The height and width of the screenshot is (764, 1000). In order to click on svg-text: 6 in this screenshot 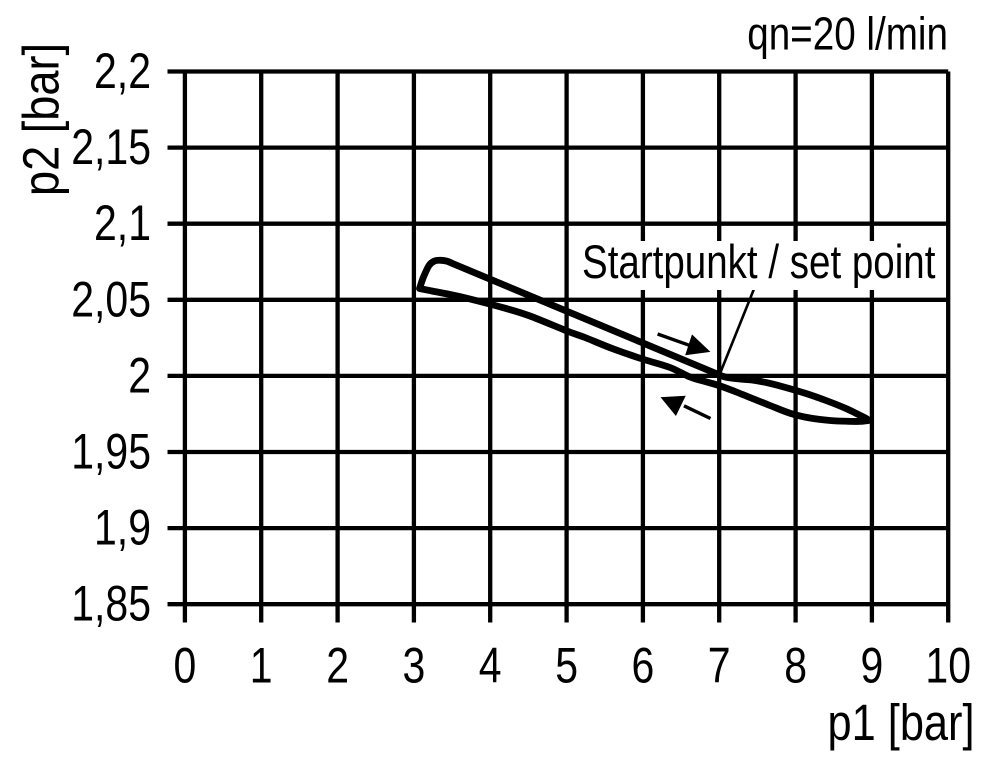, I will do `click(642, 666)`.